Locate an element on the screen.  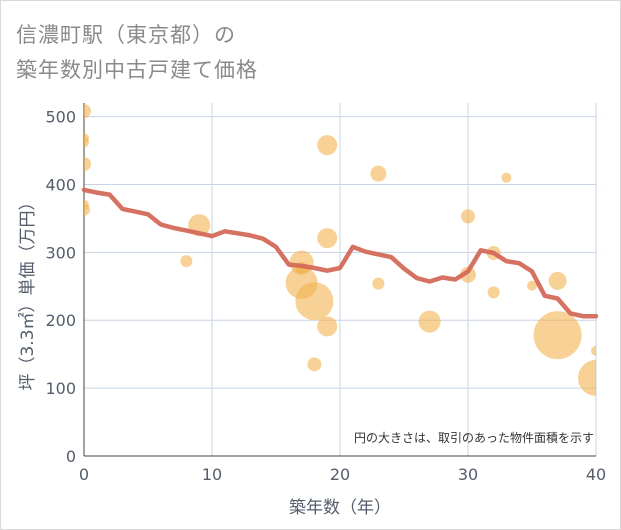
chart-title-line-1: 信濃町駅（東京都）の is located at coordinates (126, 35).